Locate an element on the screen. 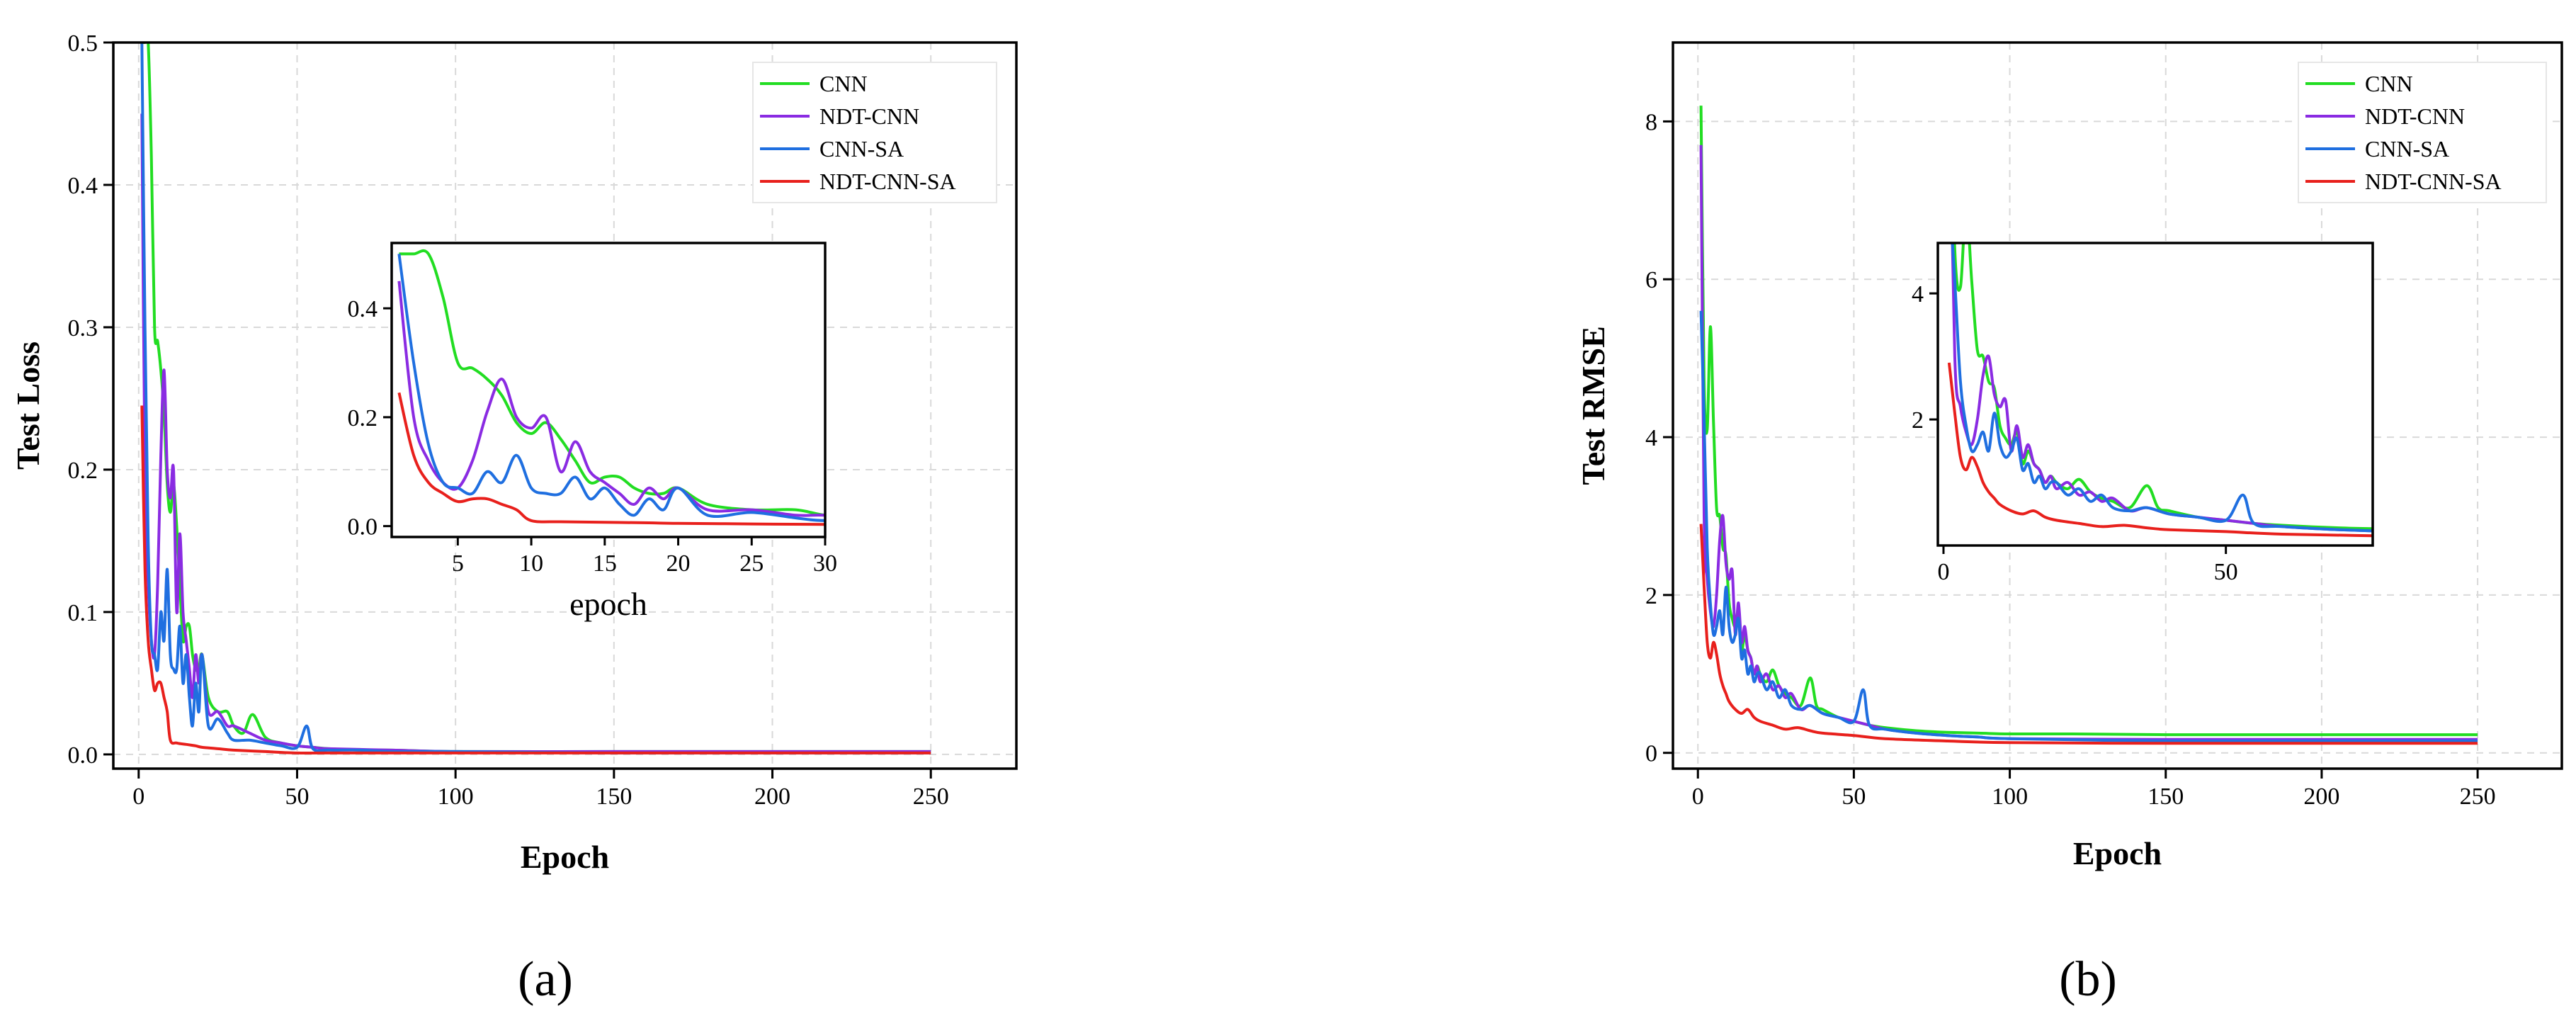  panel-label: (a) is located at coordinates (545, 979).